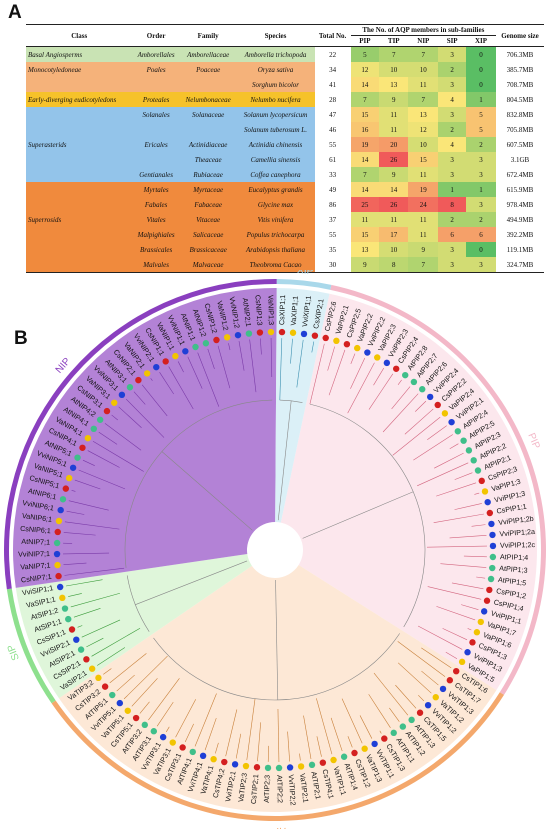  Describe the element at coordinates (156, 54) in the screenshot. I see `cell-ord: Amborellales` at that location.